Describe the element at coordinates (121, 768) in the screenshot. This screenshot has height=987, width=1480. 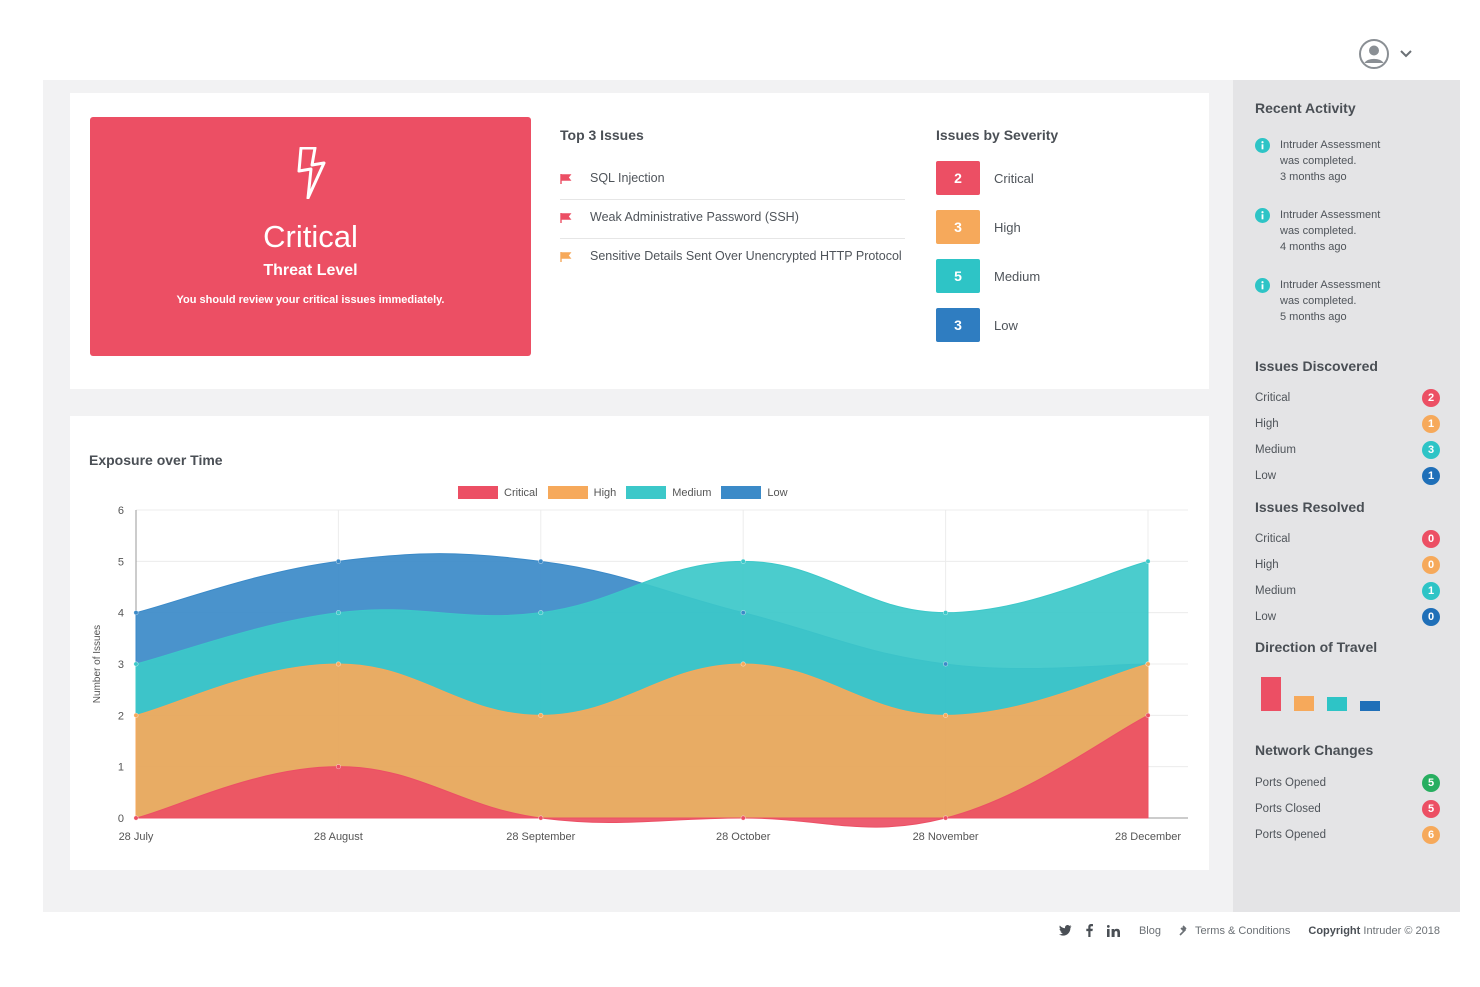
I see `y-tick-label: 1` at that location.